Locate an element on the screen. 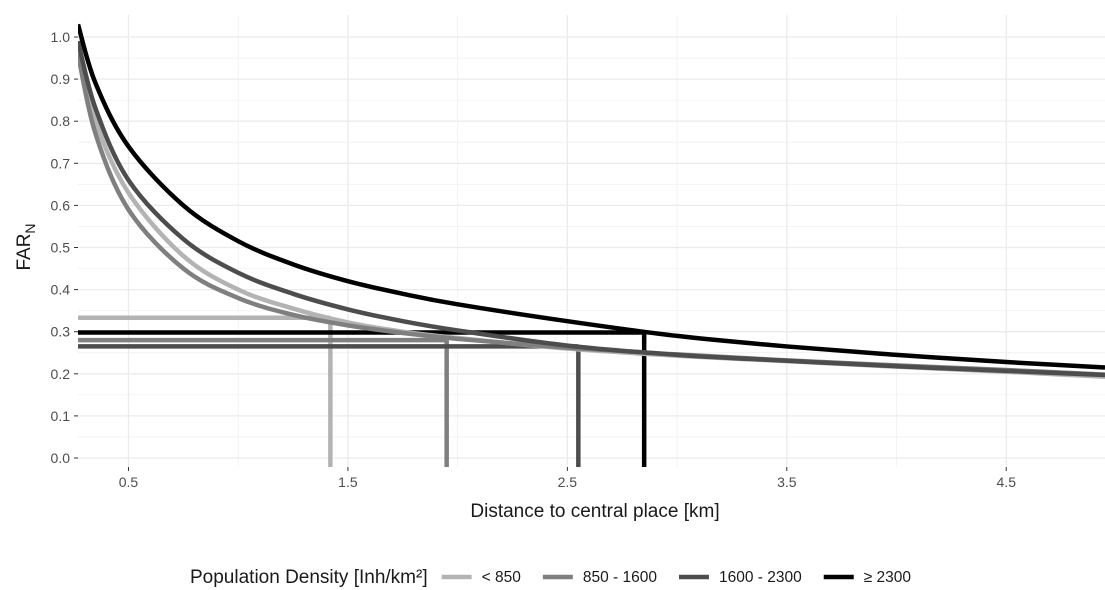  y-axis-title-main: FAR is located at coordinates (24, 252).